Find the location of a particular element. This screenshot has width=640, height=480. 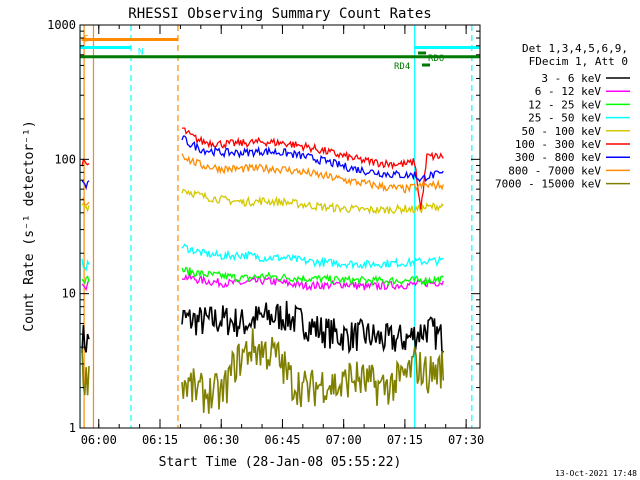

legend-header-line2: FDecim 1, Att 0 is located at coordinates (578, 61).